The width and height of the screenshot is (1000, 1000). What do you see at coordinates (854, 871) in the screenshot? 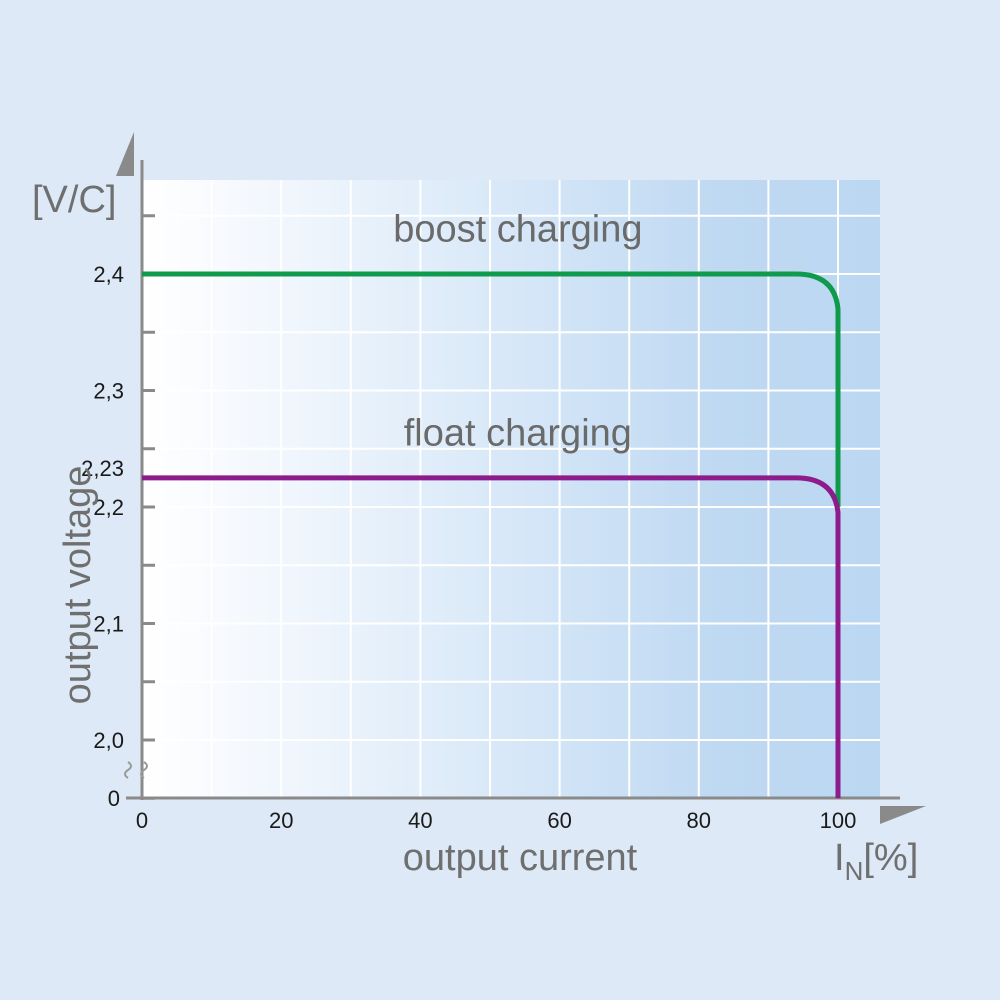
I see `x-unit-subscript: N` at bounding box center [854, 871].